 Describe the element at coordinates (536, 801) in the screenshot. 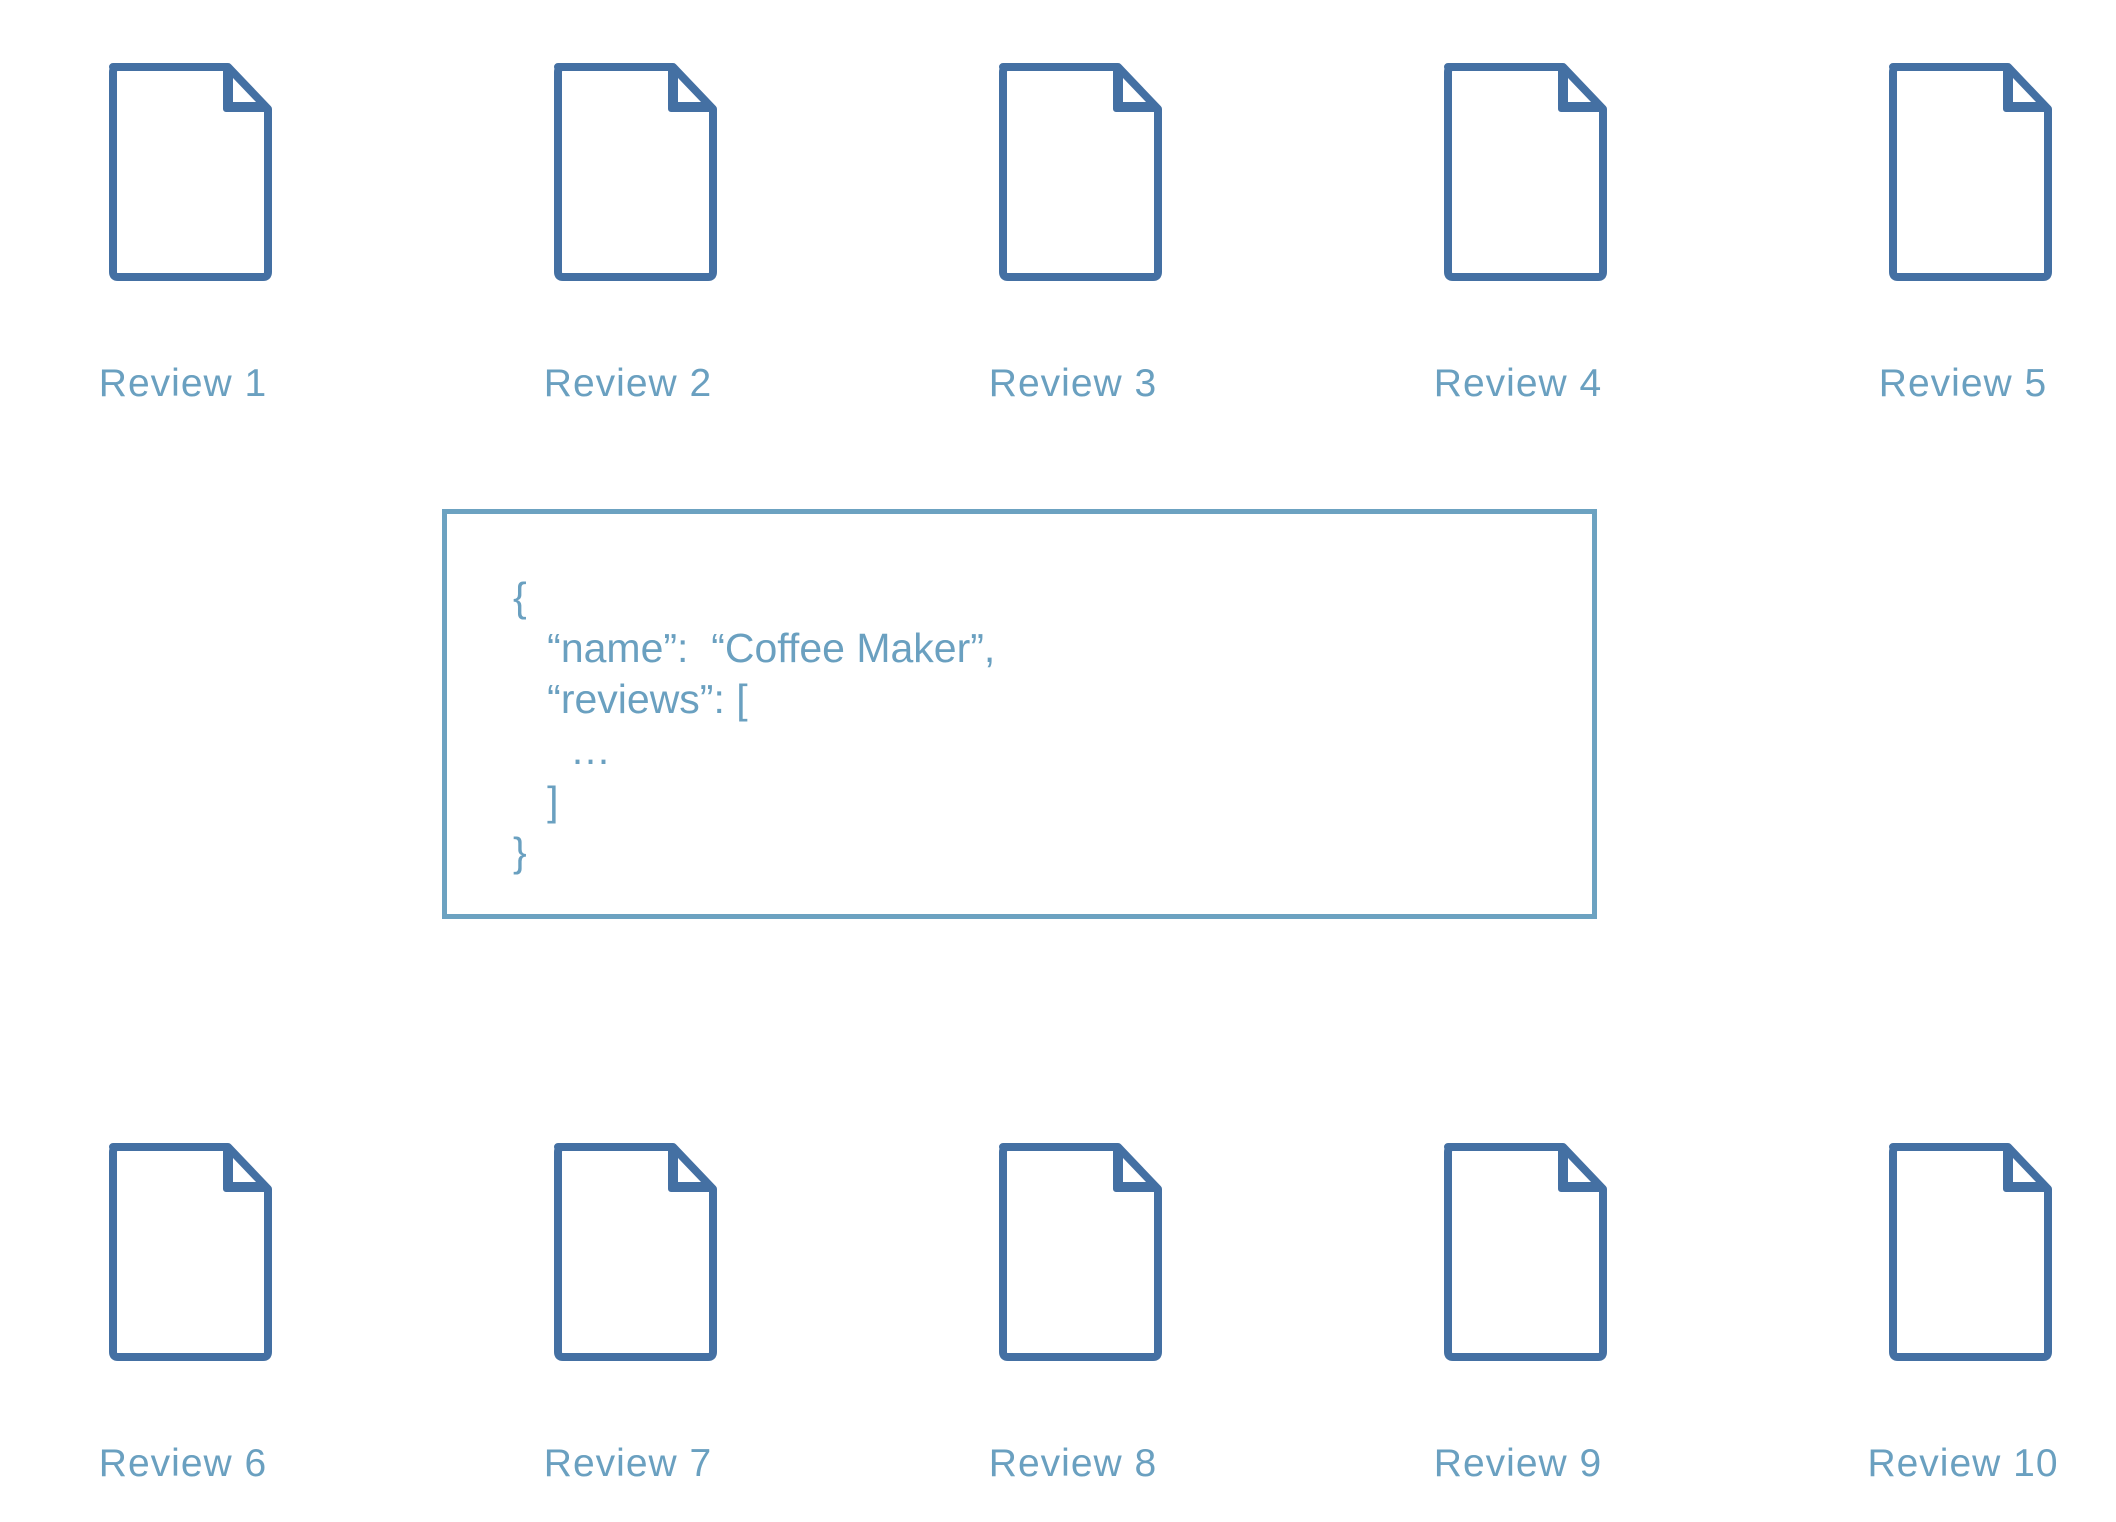

I see `json-code-line: ]` at that location.